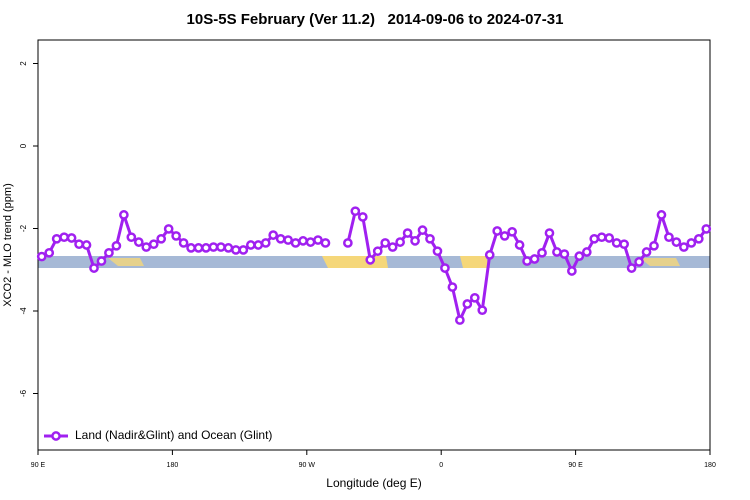 Image resolution: width=750 pixels, height=500 pixels. I want to click on y-tick-label: -4, so click(23, 311).